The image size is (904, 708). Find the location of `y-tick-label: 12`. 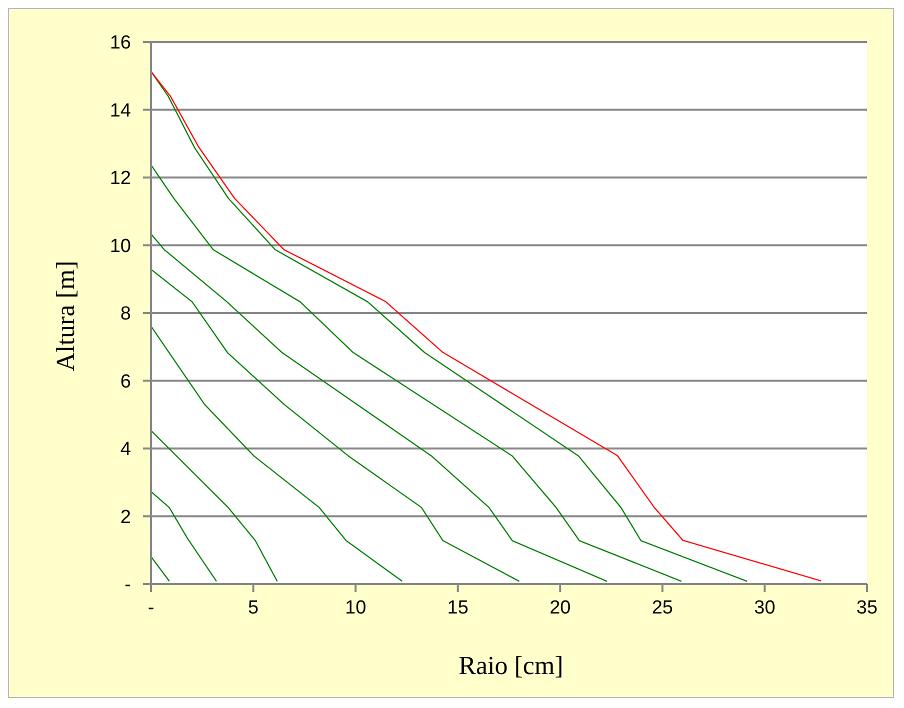

y-tick-label: 12 is located at coordinates (120, 179).